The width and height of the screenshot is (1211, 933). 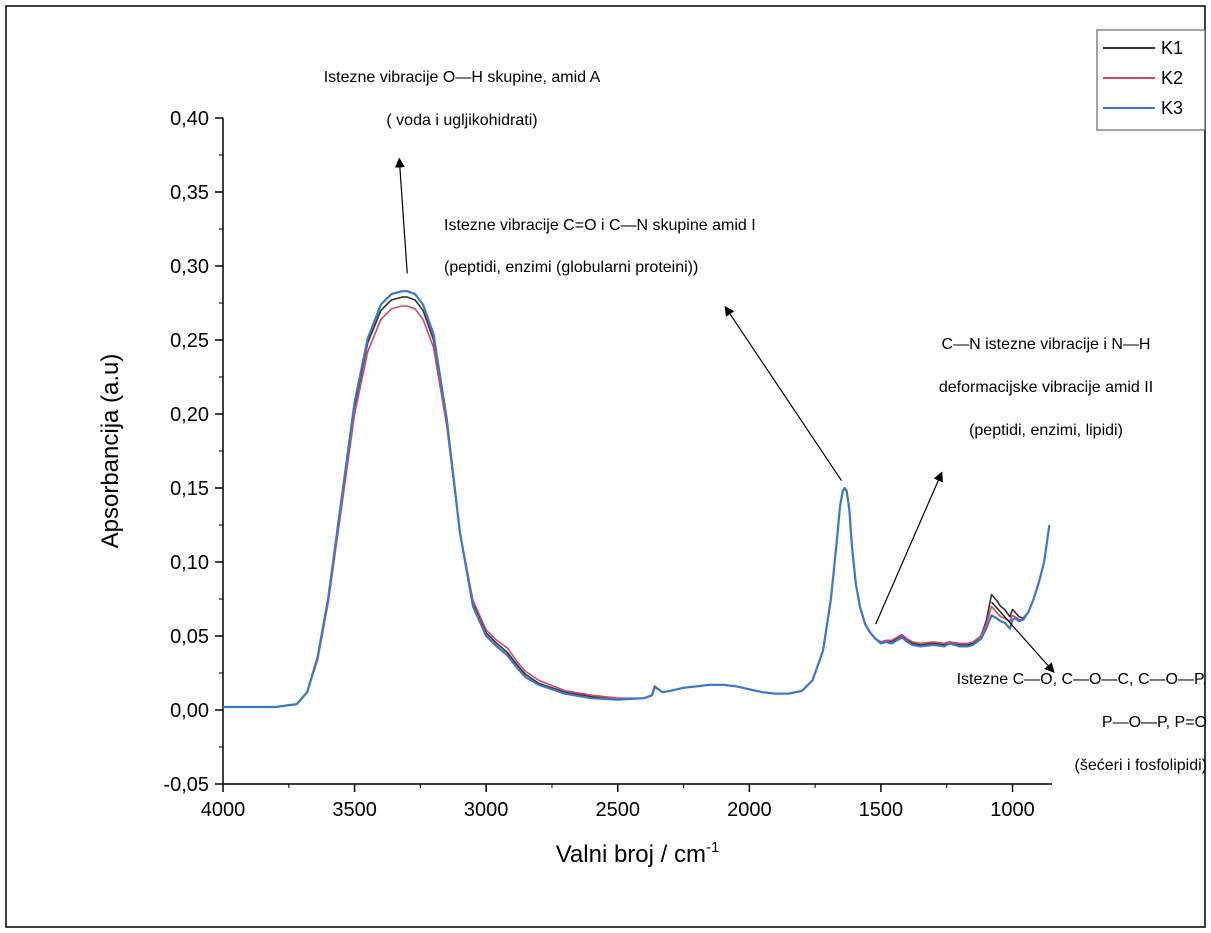 I want to click on legend-label-k1: K1, so click(x=1172, y=48).